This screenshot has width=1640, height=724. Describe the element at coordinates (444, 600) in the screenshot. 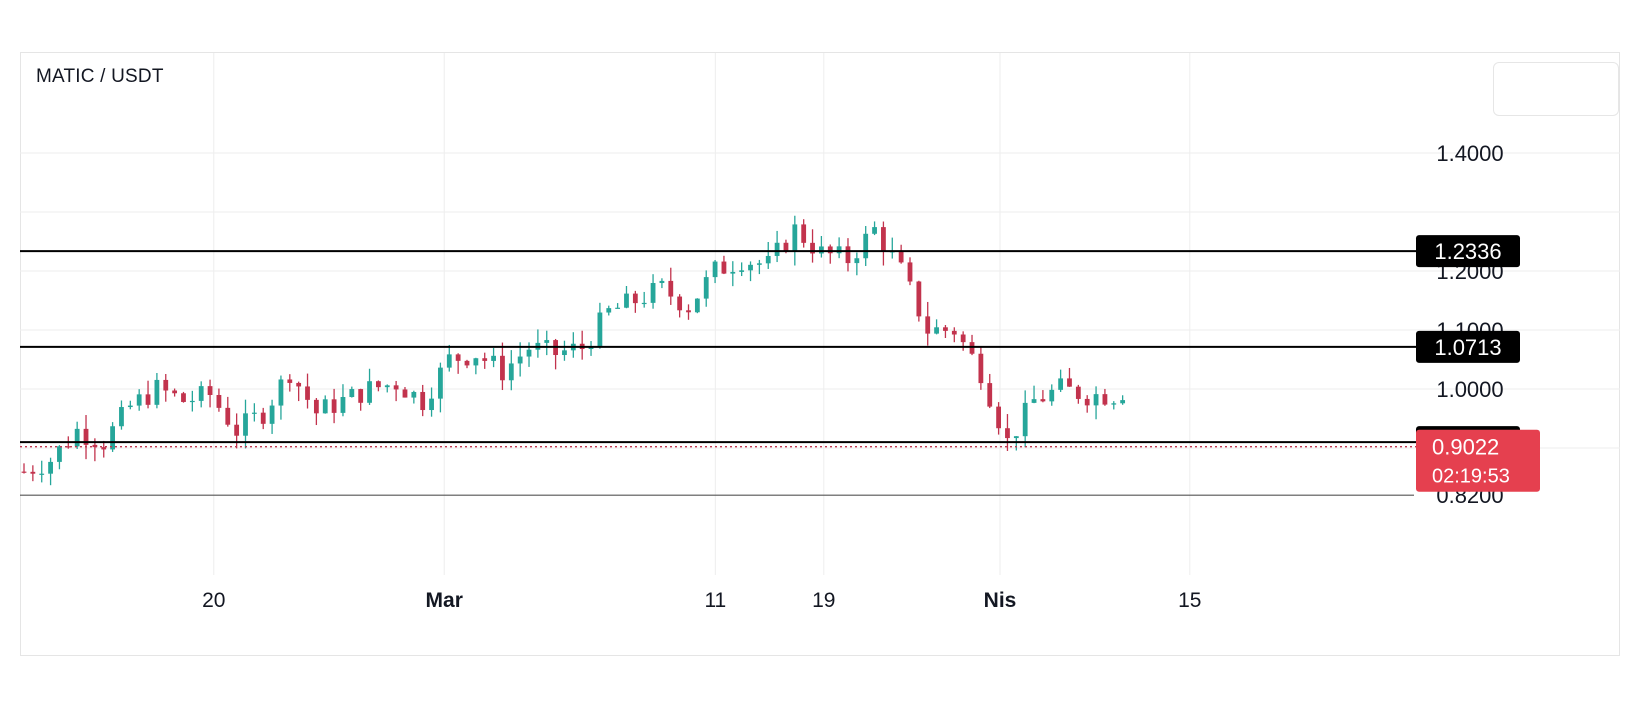

I see `x-tick-label: Mar` at that location.